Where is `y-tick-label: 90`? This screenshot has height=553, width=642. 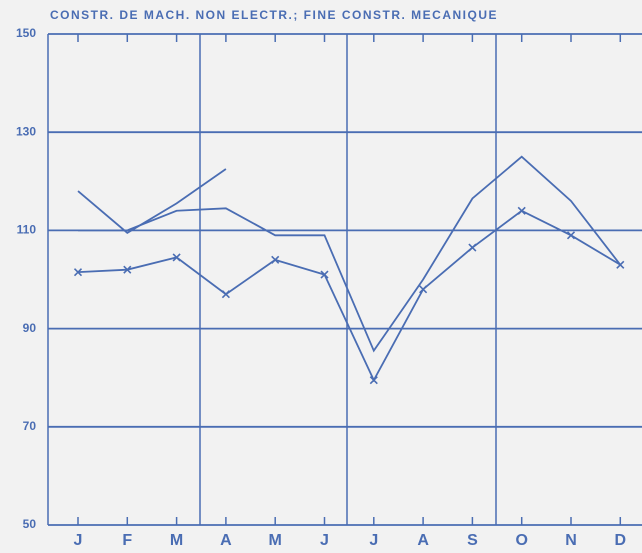
y-tick-label: 90 is located at coordinates (30, 328).